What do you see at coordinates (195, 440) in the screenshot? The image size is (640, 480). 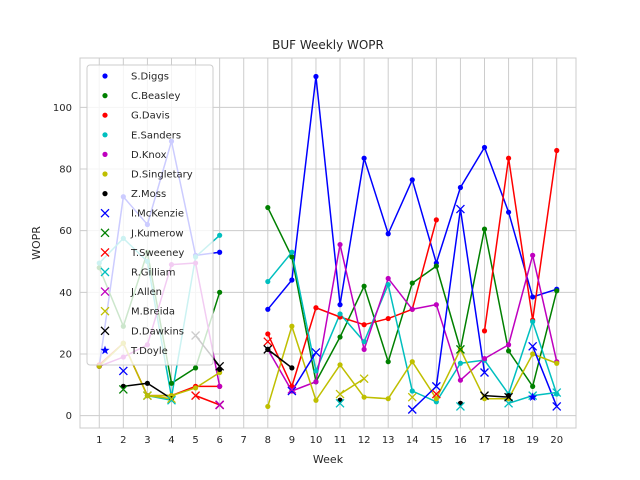 I see `x-tick-label: 5` at bounding box center [195, 440].